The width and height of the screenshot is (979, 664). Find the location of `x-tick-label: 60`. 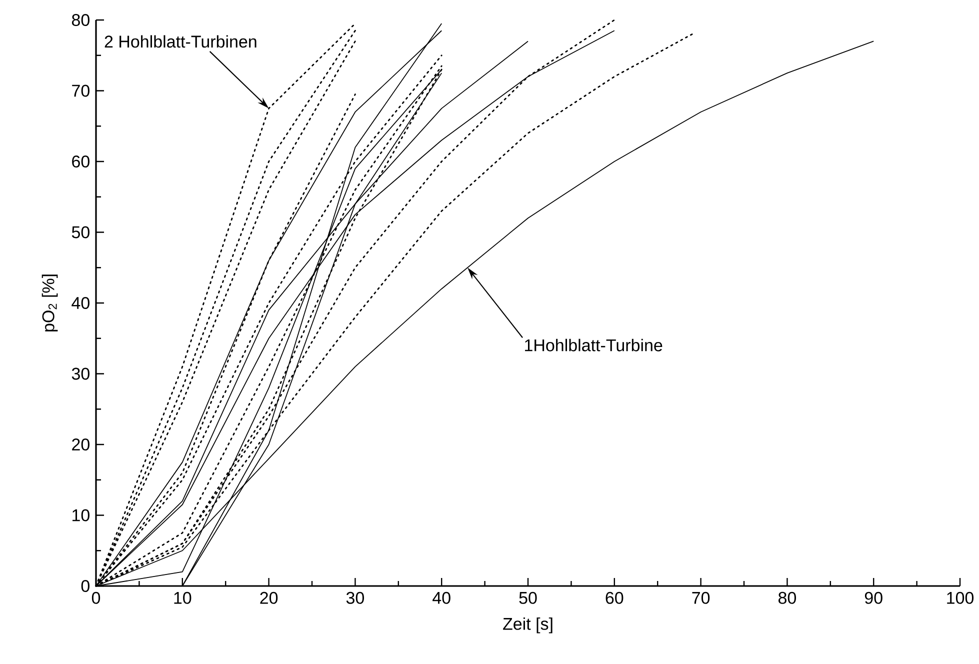

x-tick-label: 60 is located at coordinates (615, 598).